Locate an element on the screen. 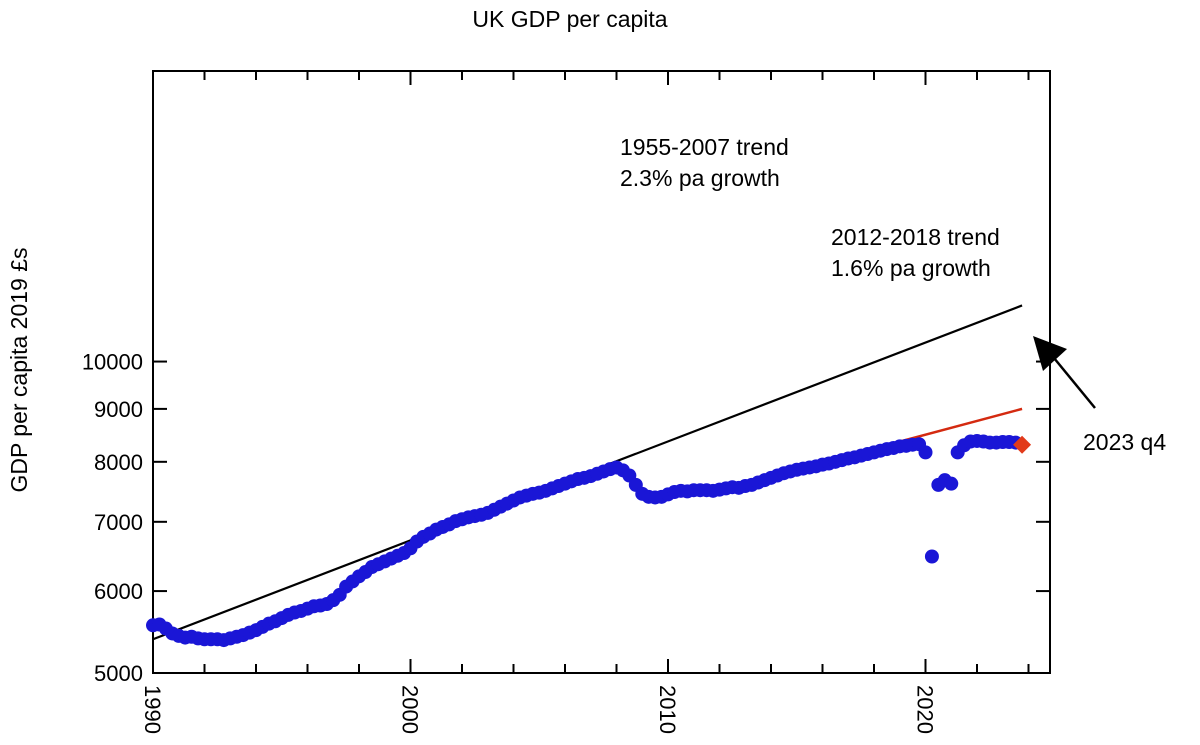 The height and width of the screenshot is (745, 1200). y-tick-label: 9000 is located at coordinates (118, 409).